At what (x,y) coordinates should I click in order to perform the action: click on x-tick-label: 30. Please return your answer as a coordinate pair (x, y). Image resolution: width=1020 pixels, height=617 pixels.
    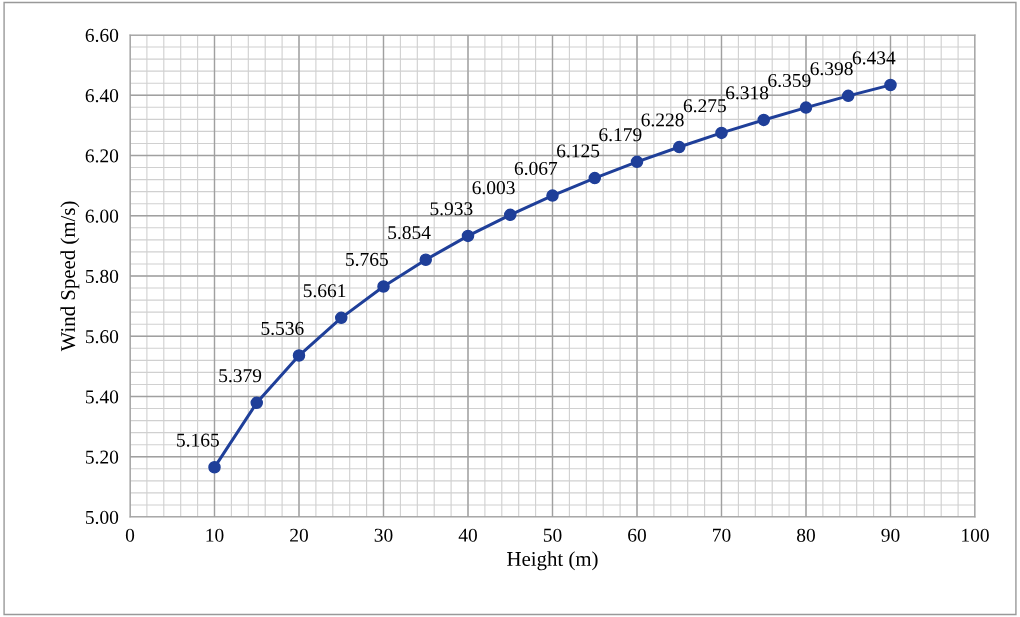
    Looking at the image, I should click on (383, 535).